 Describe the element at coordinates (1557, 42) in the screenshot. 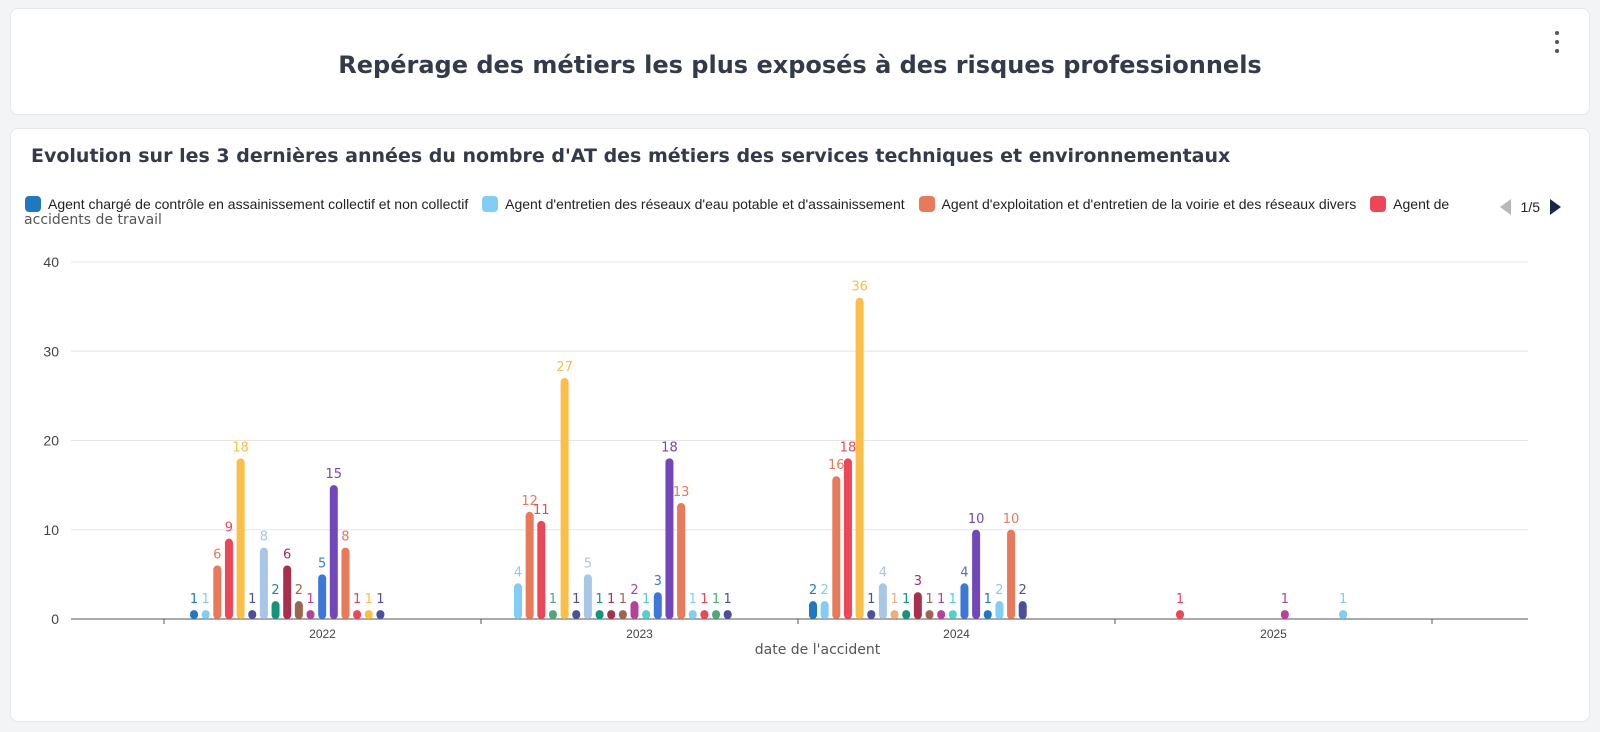

I see `kebab-menu-icon` at that location.